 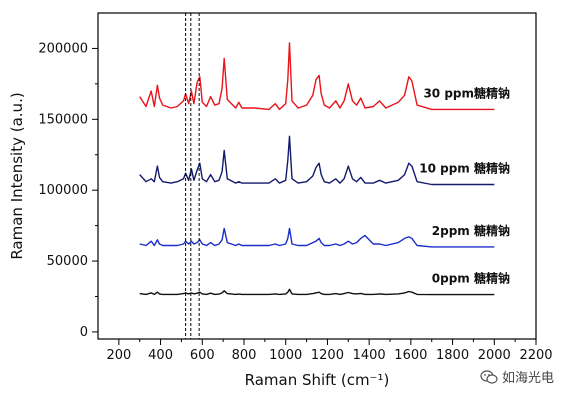 I want to click on reference-lines, so click(x=192, y=176).